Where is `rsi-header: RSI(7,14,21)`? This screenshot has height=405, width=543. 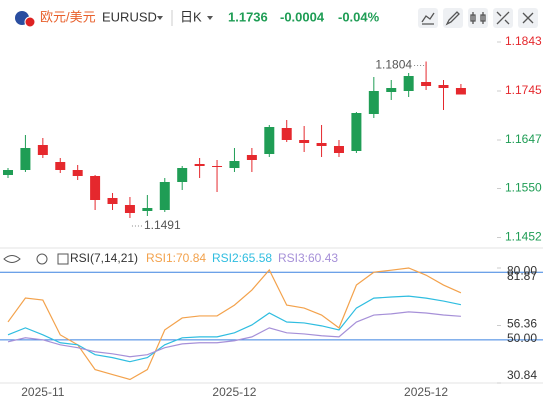
rsi-header: RSI(7,14,21) is located at coordinates (70, 258).